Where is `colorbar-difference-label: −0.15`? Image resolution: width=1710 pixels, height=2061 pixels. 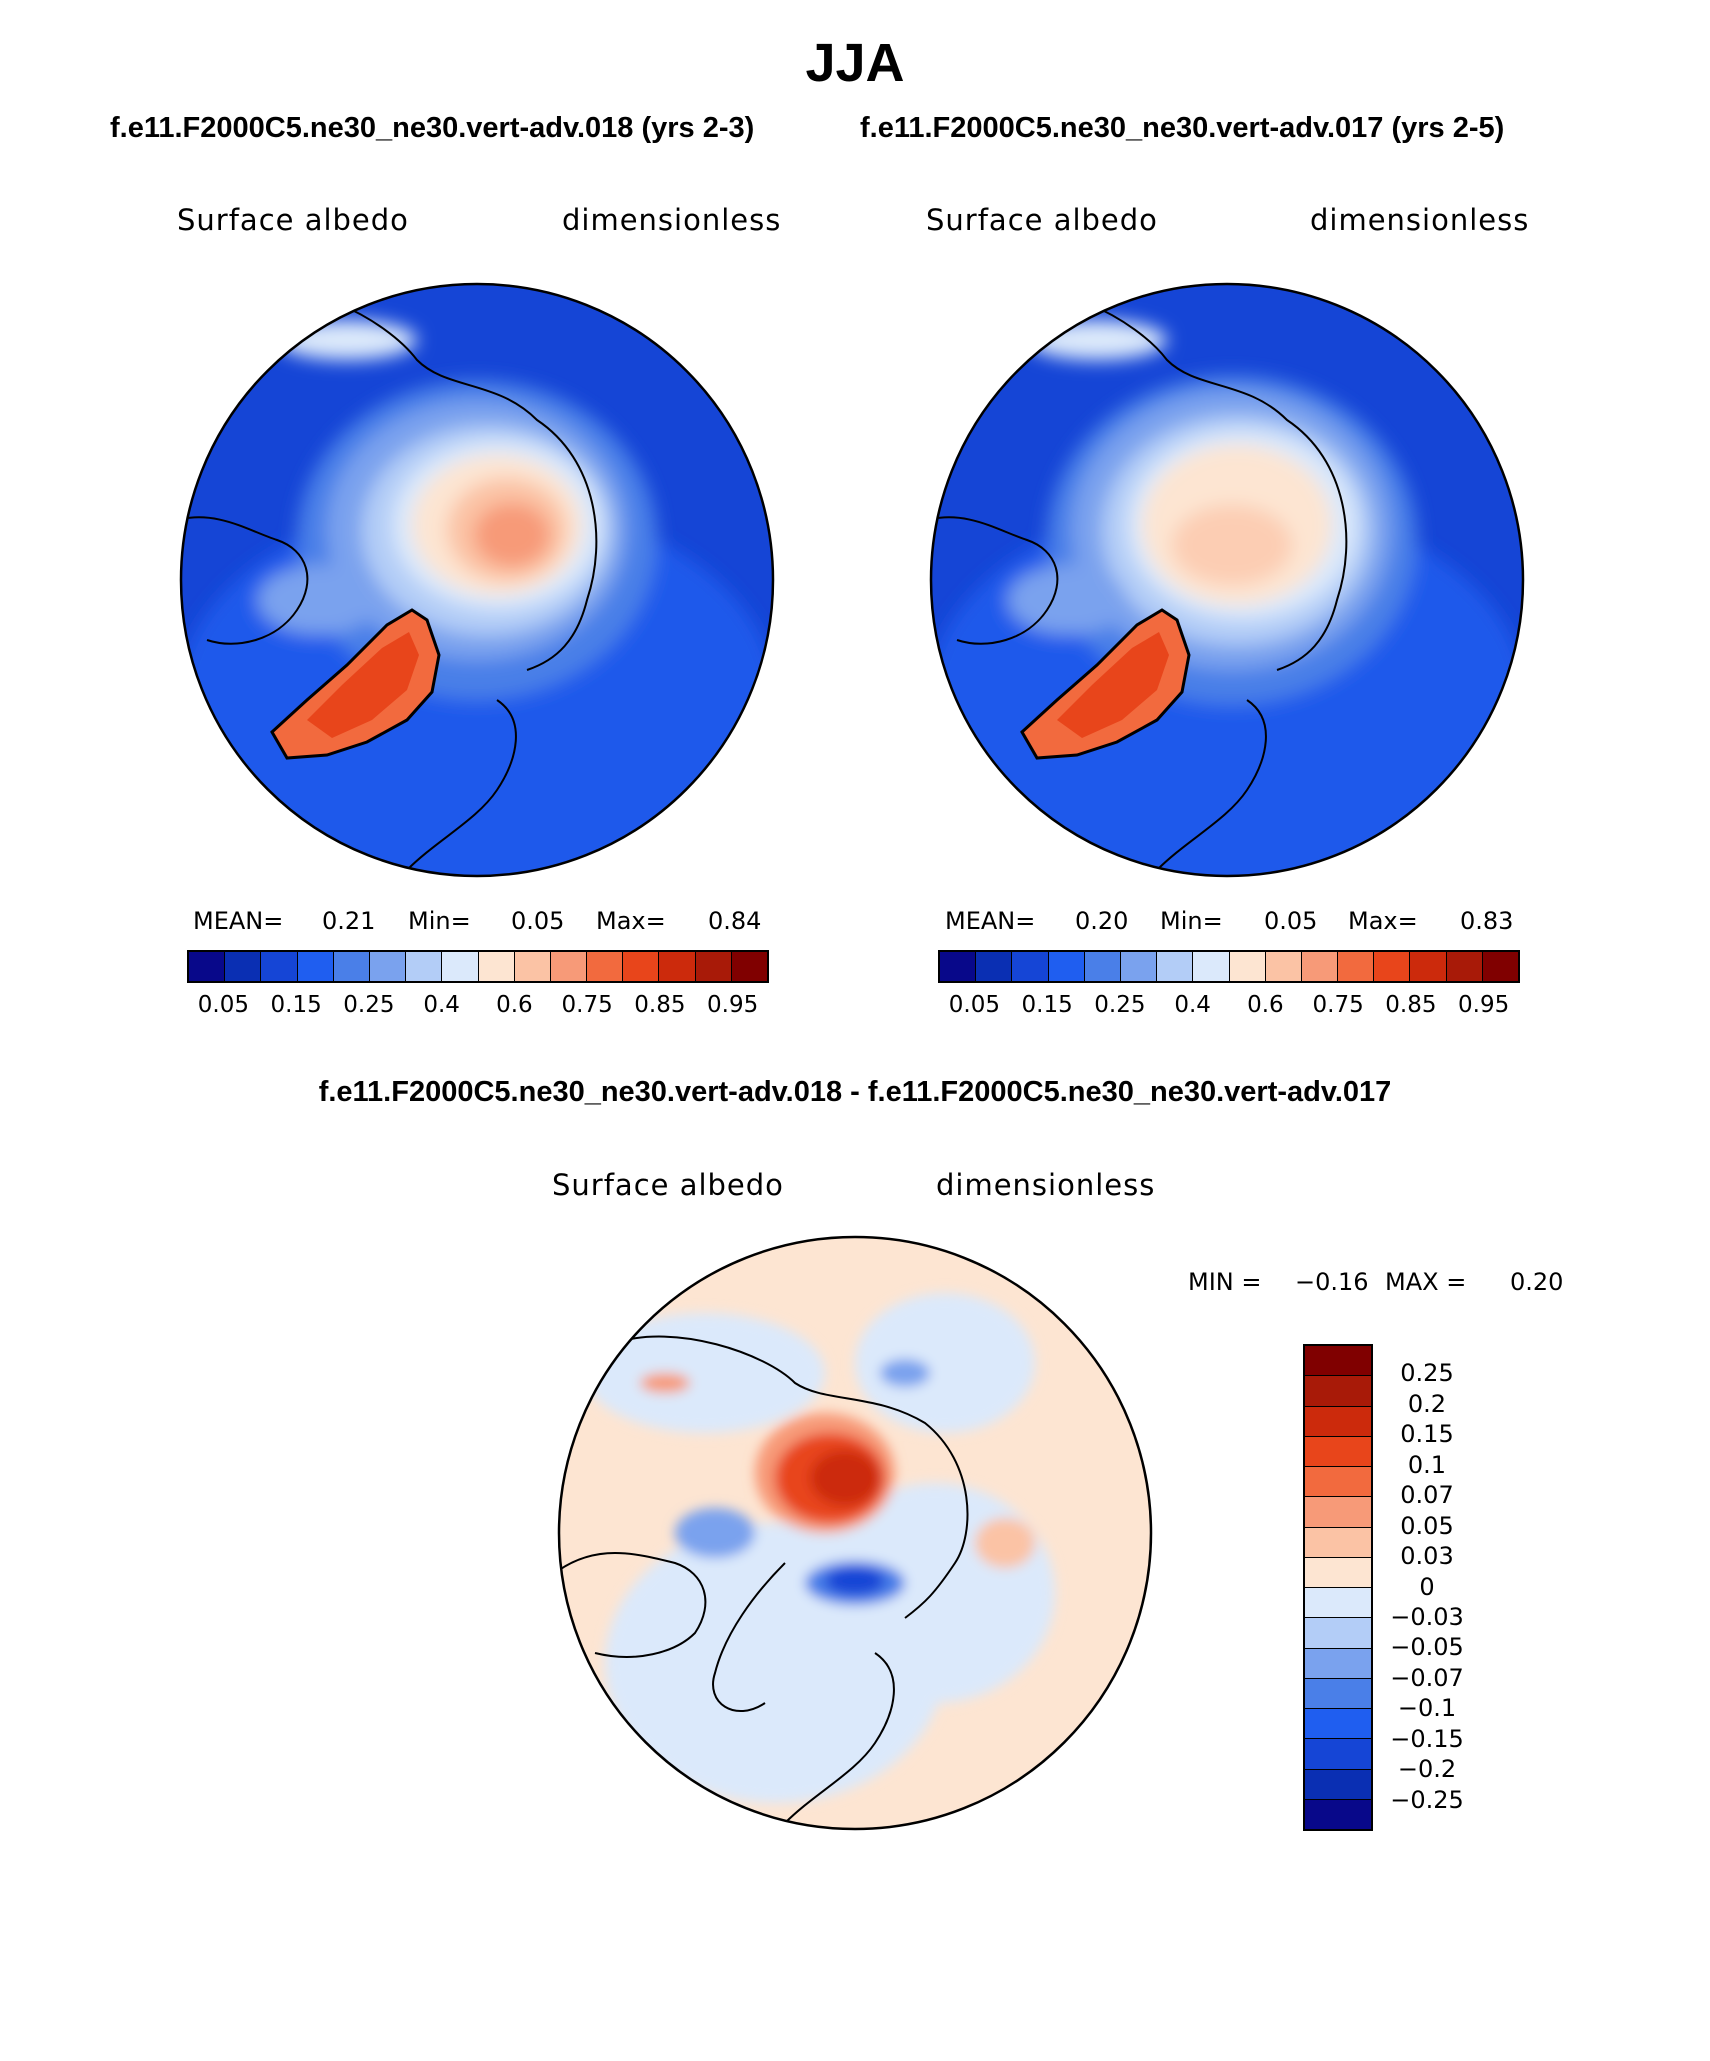 colorbar-difference-label: −0.15 is located at coordinates (1427, 1738).